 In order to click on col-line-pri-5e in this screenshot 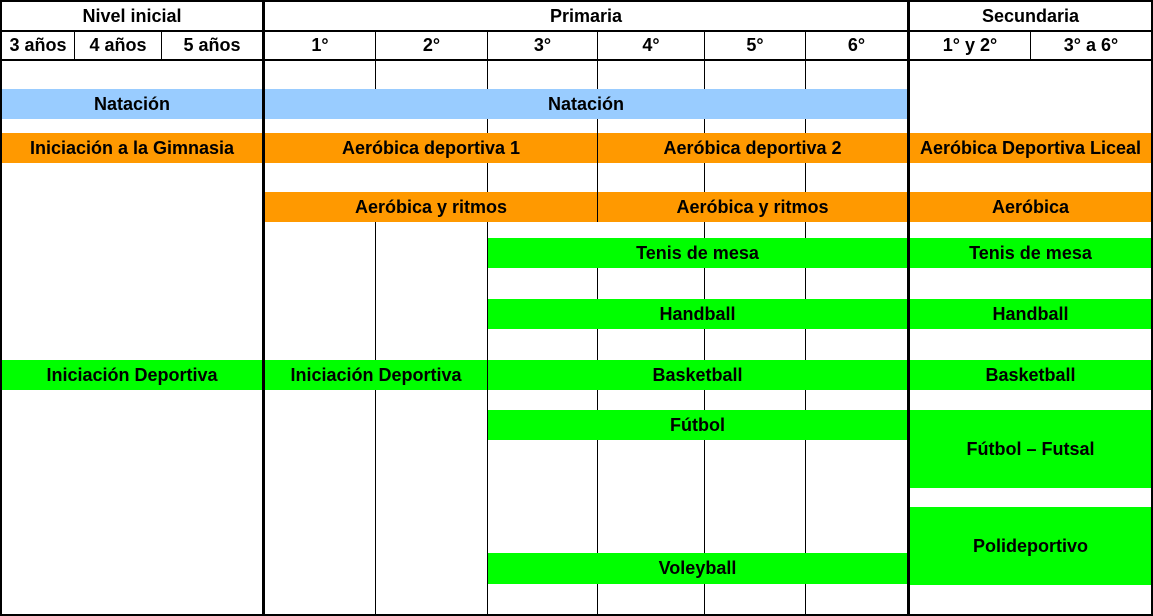, I will do `click(805, 283)`.